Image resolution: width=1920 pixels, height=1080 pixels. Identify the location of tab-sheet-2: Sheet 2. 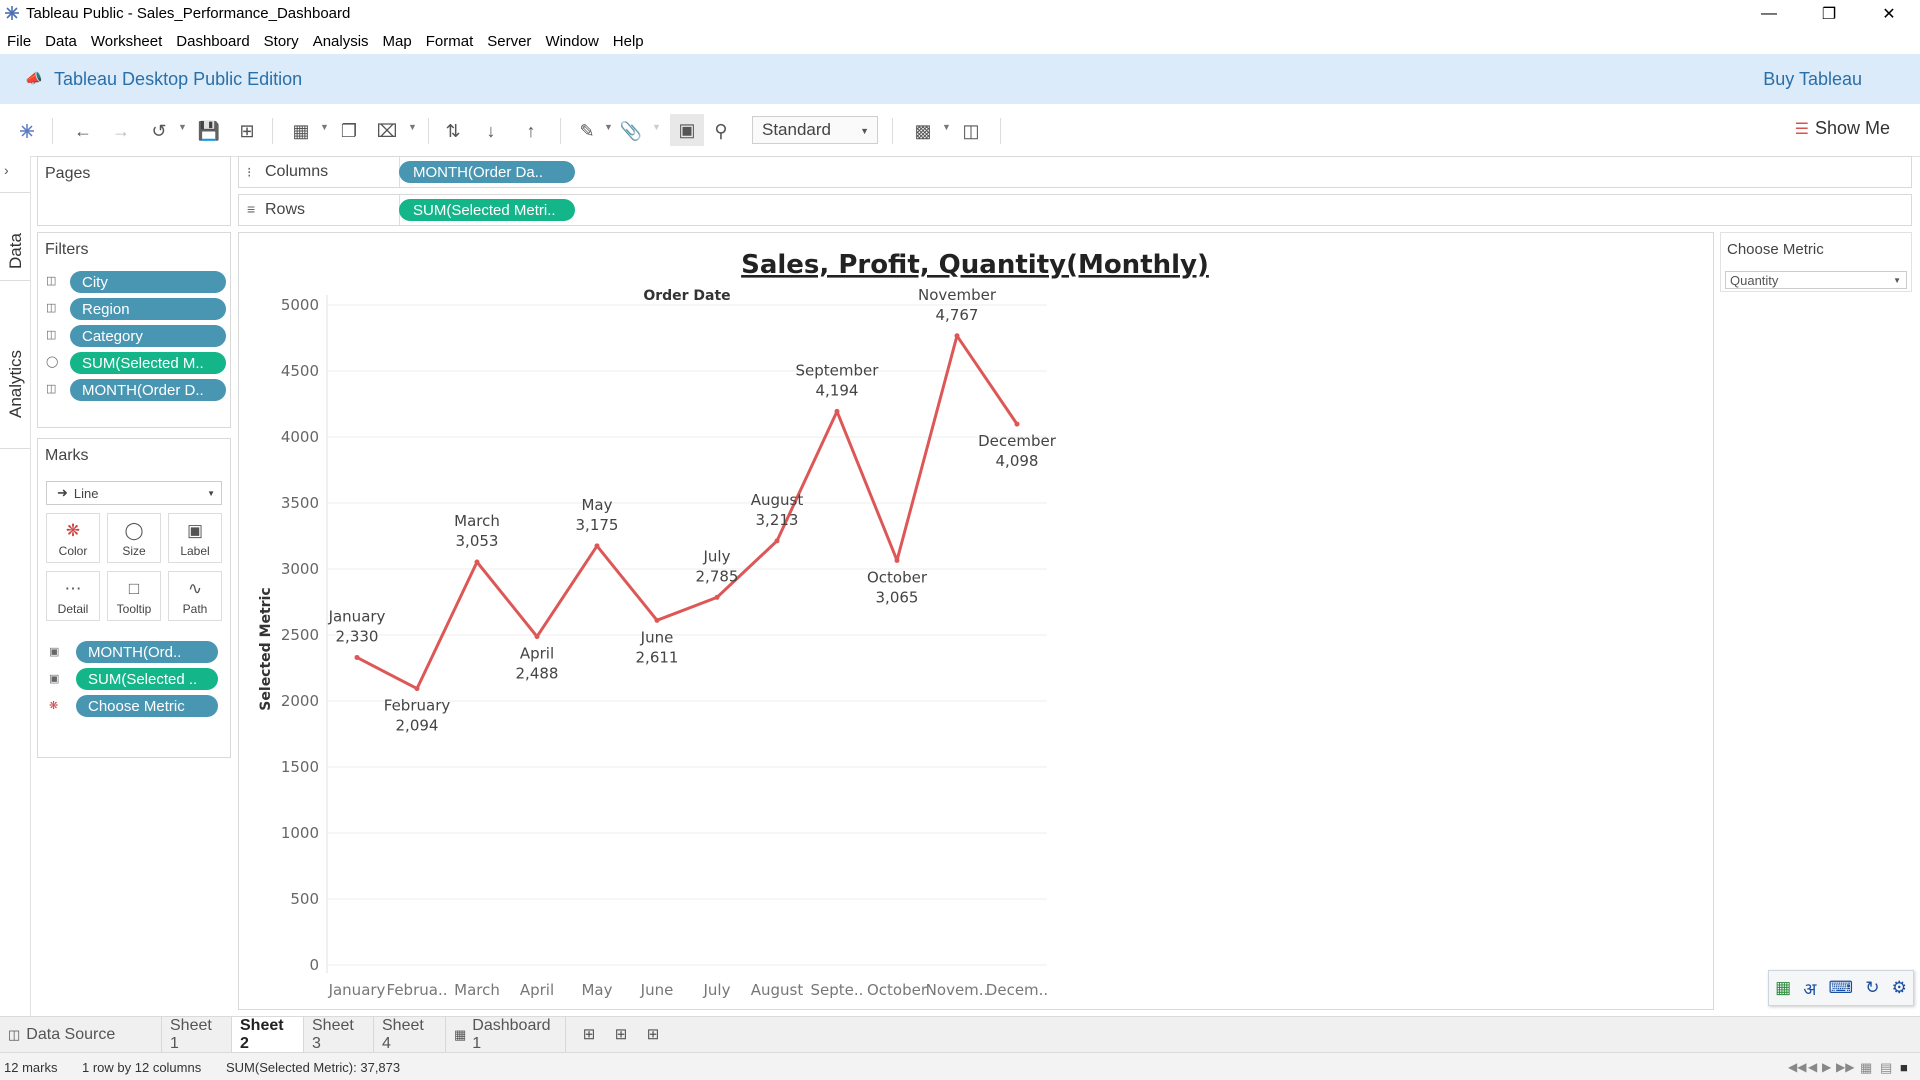
(268, 1035).